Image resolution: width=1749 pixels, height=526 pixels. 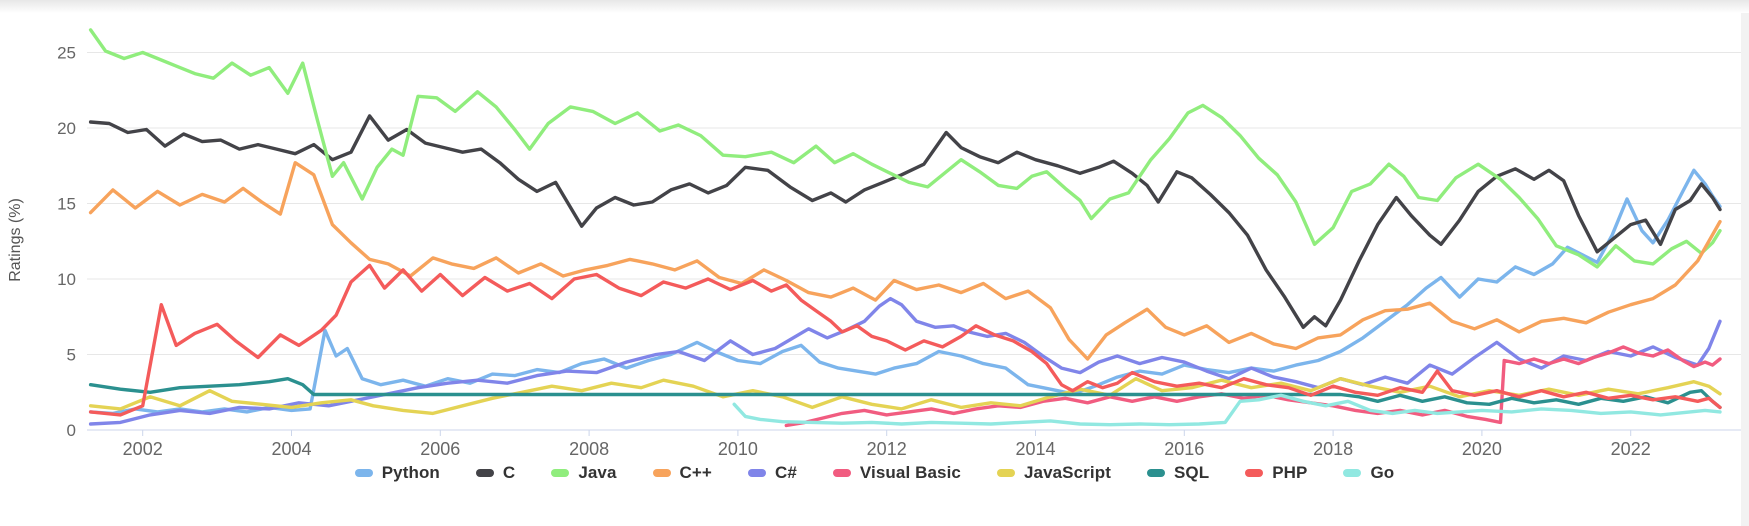 What do you see at coordinates (1368, 473) in the screenshot?
I see `legend-item-go: Go` at bounding box center [1368, 473].